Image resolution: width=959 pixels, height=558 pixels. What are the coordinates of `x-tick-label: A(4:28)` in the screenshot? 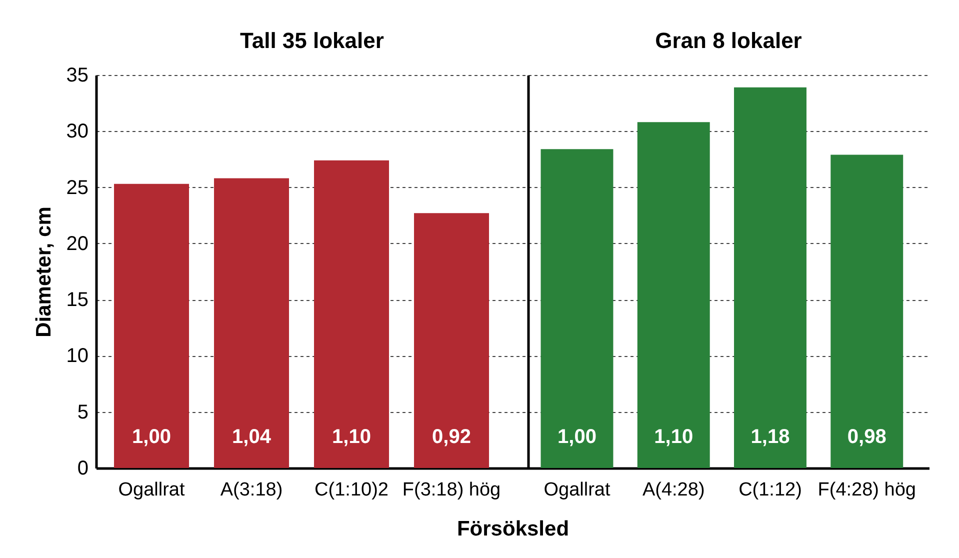 It's located at (673, 490).